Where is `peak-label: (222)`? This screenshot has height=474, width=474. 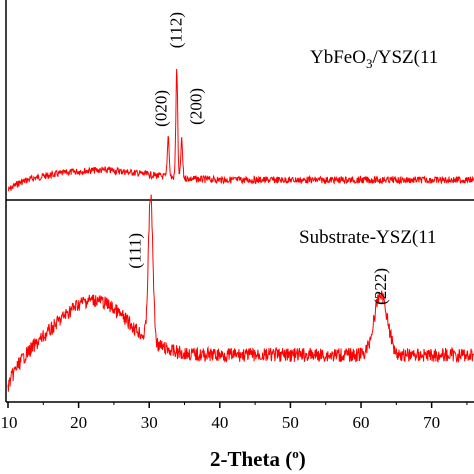
peak-label: (222) is located at coordinates (380, 286).